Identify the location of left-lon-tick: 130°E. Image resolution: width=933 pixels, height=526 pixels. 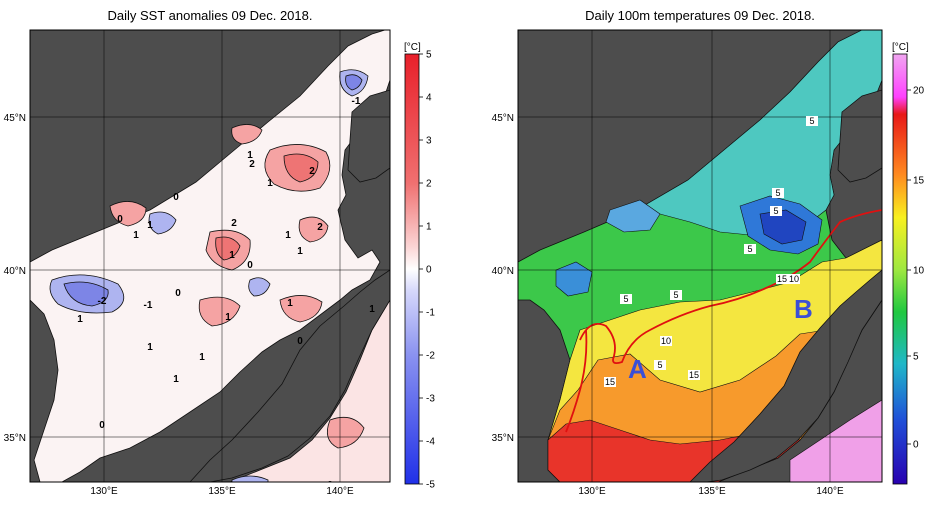
(104, 491).